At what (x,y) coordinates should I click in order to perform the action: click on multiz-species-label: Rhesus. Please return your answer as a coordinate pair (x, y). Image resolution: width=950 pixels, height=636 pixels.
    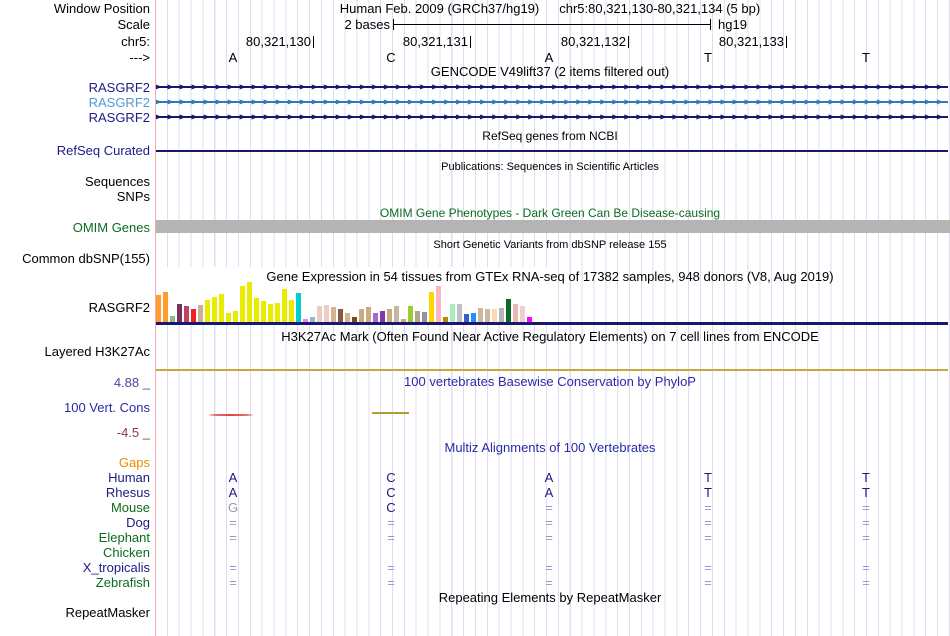
    Looking at the image, I should click on (127, 492).